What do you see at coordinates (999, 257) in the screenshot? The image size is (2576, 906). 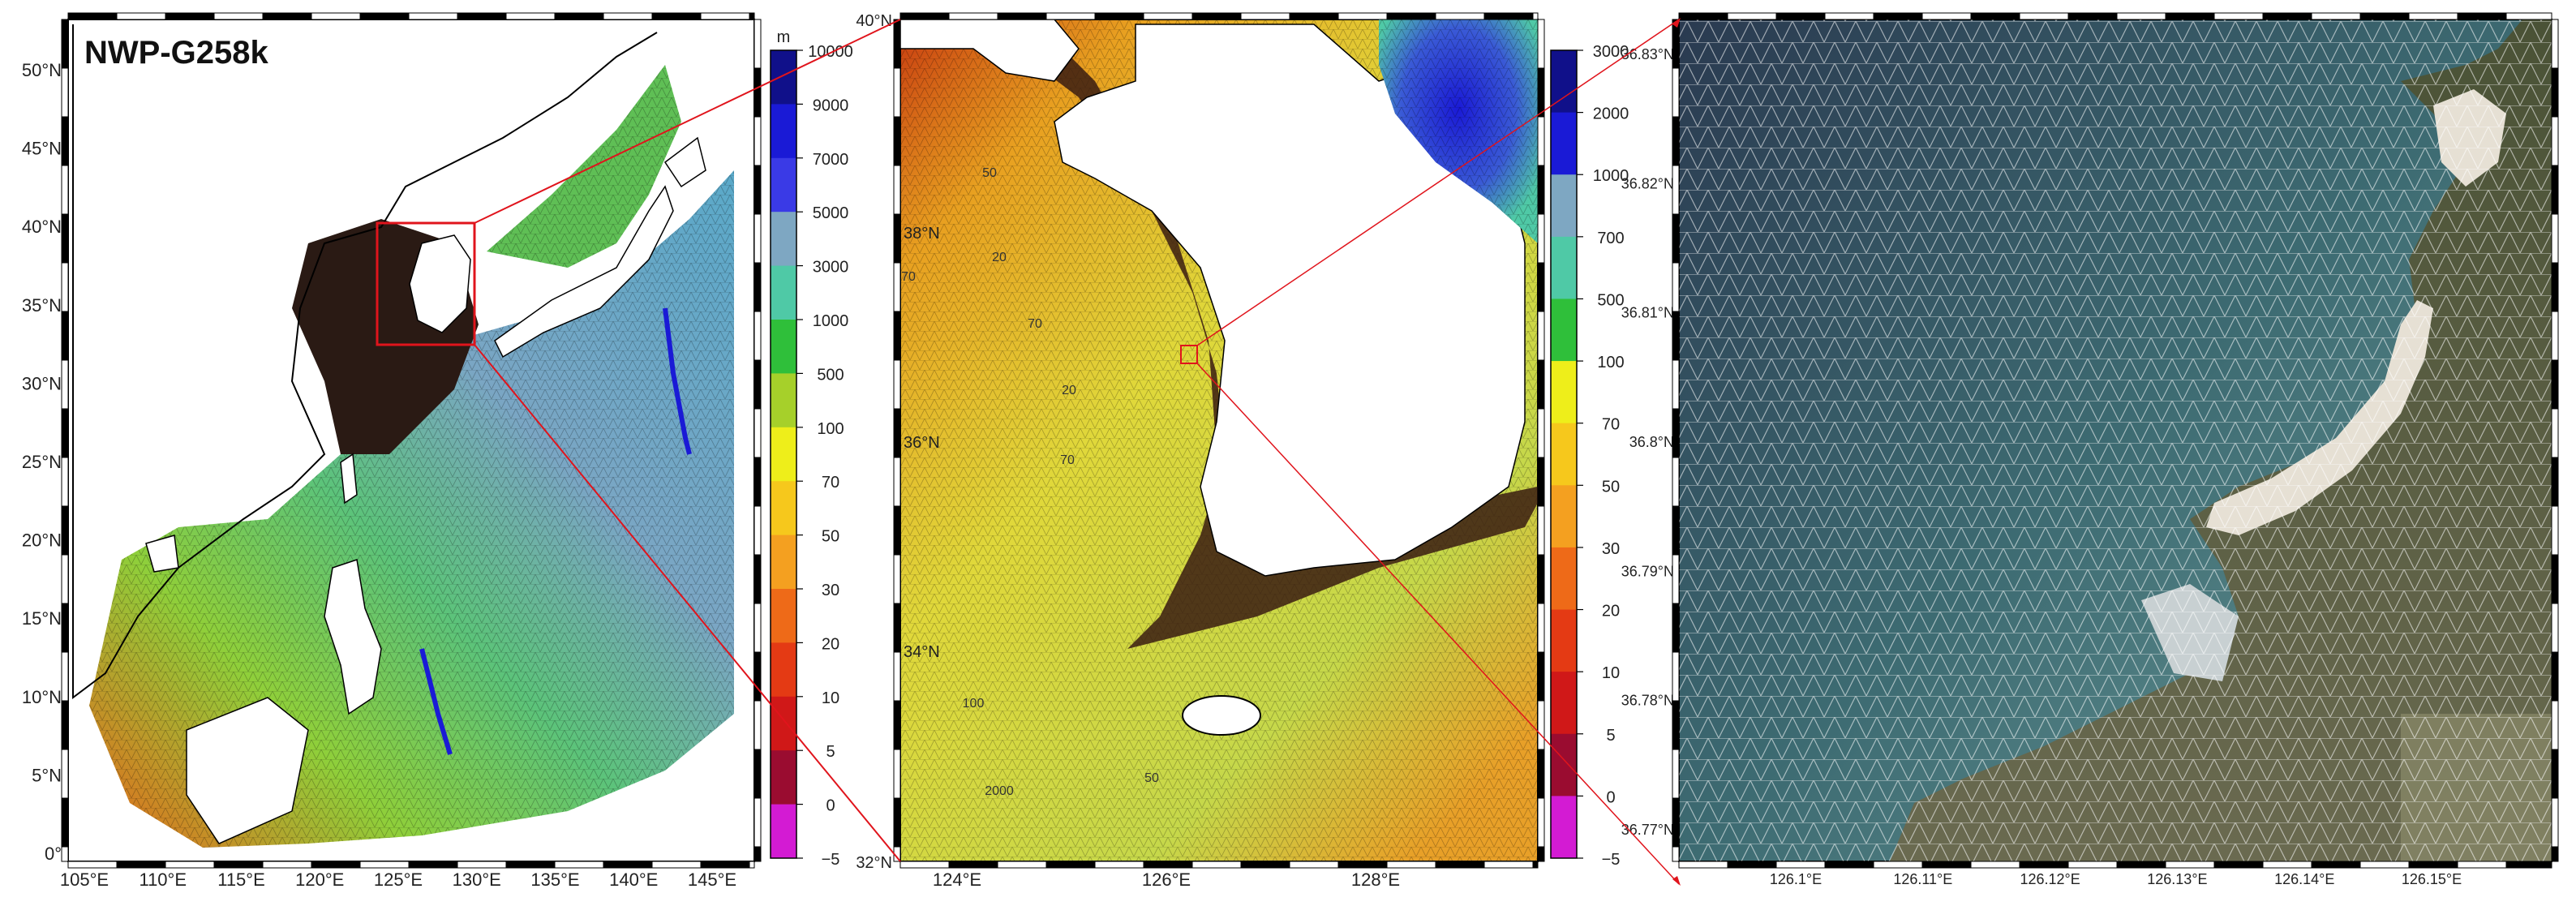 I see `panel2-contour-label: 20` at bounding box center [999, 257].